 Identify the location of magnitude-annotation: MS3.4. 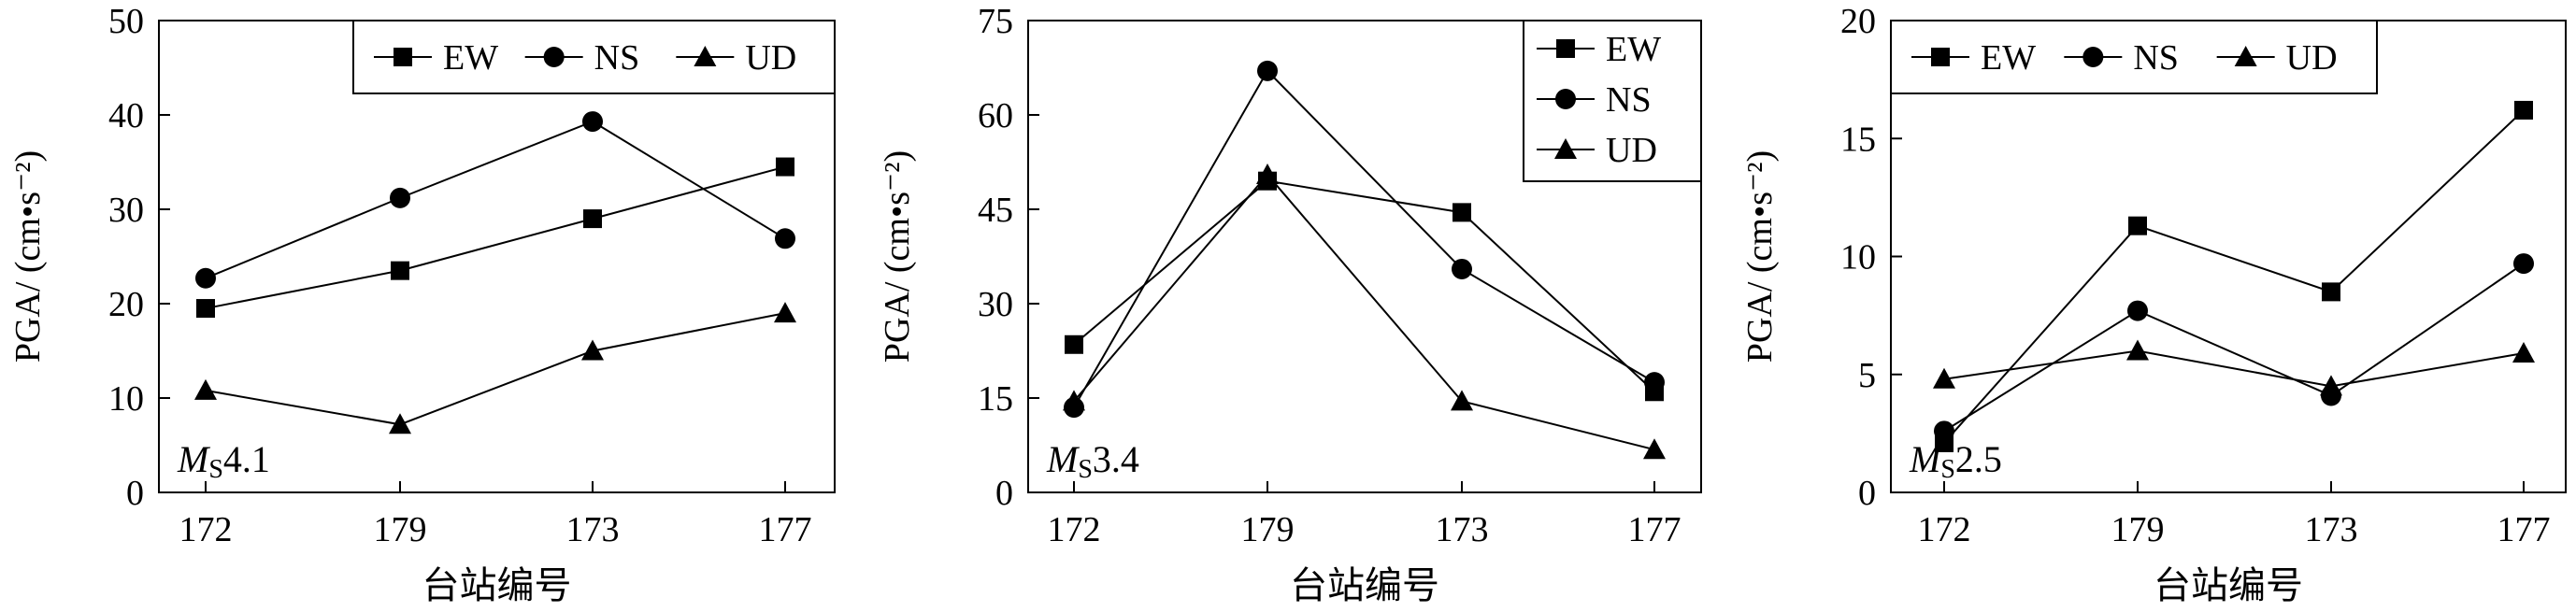
(1092, 461).